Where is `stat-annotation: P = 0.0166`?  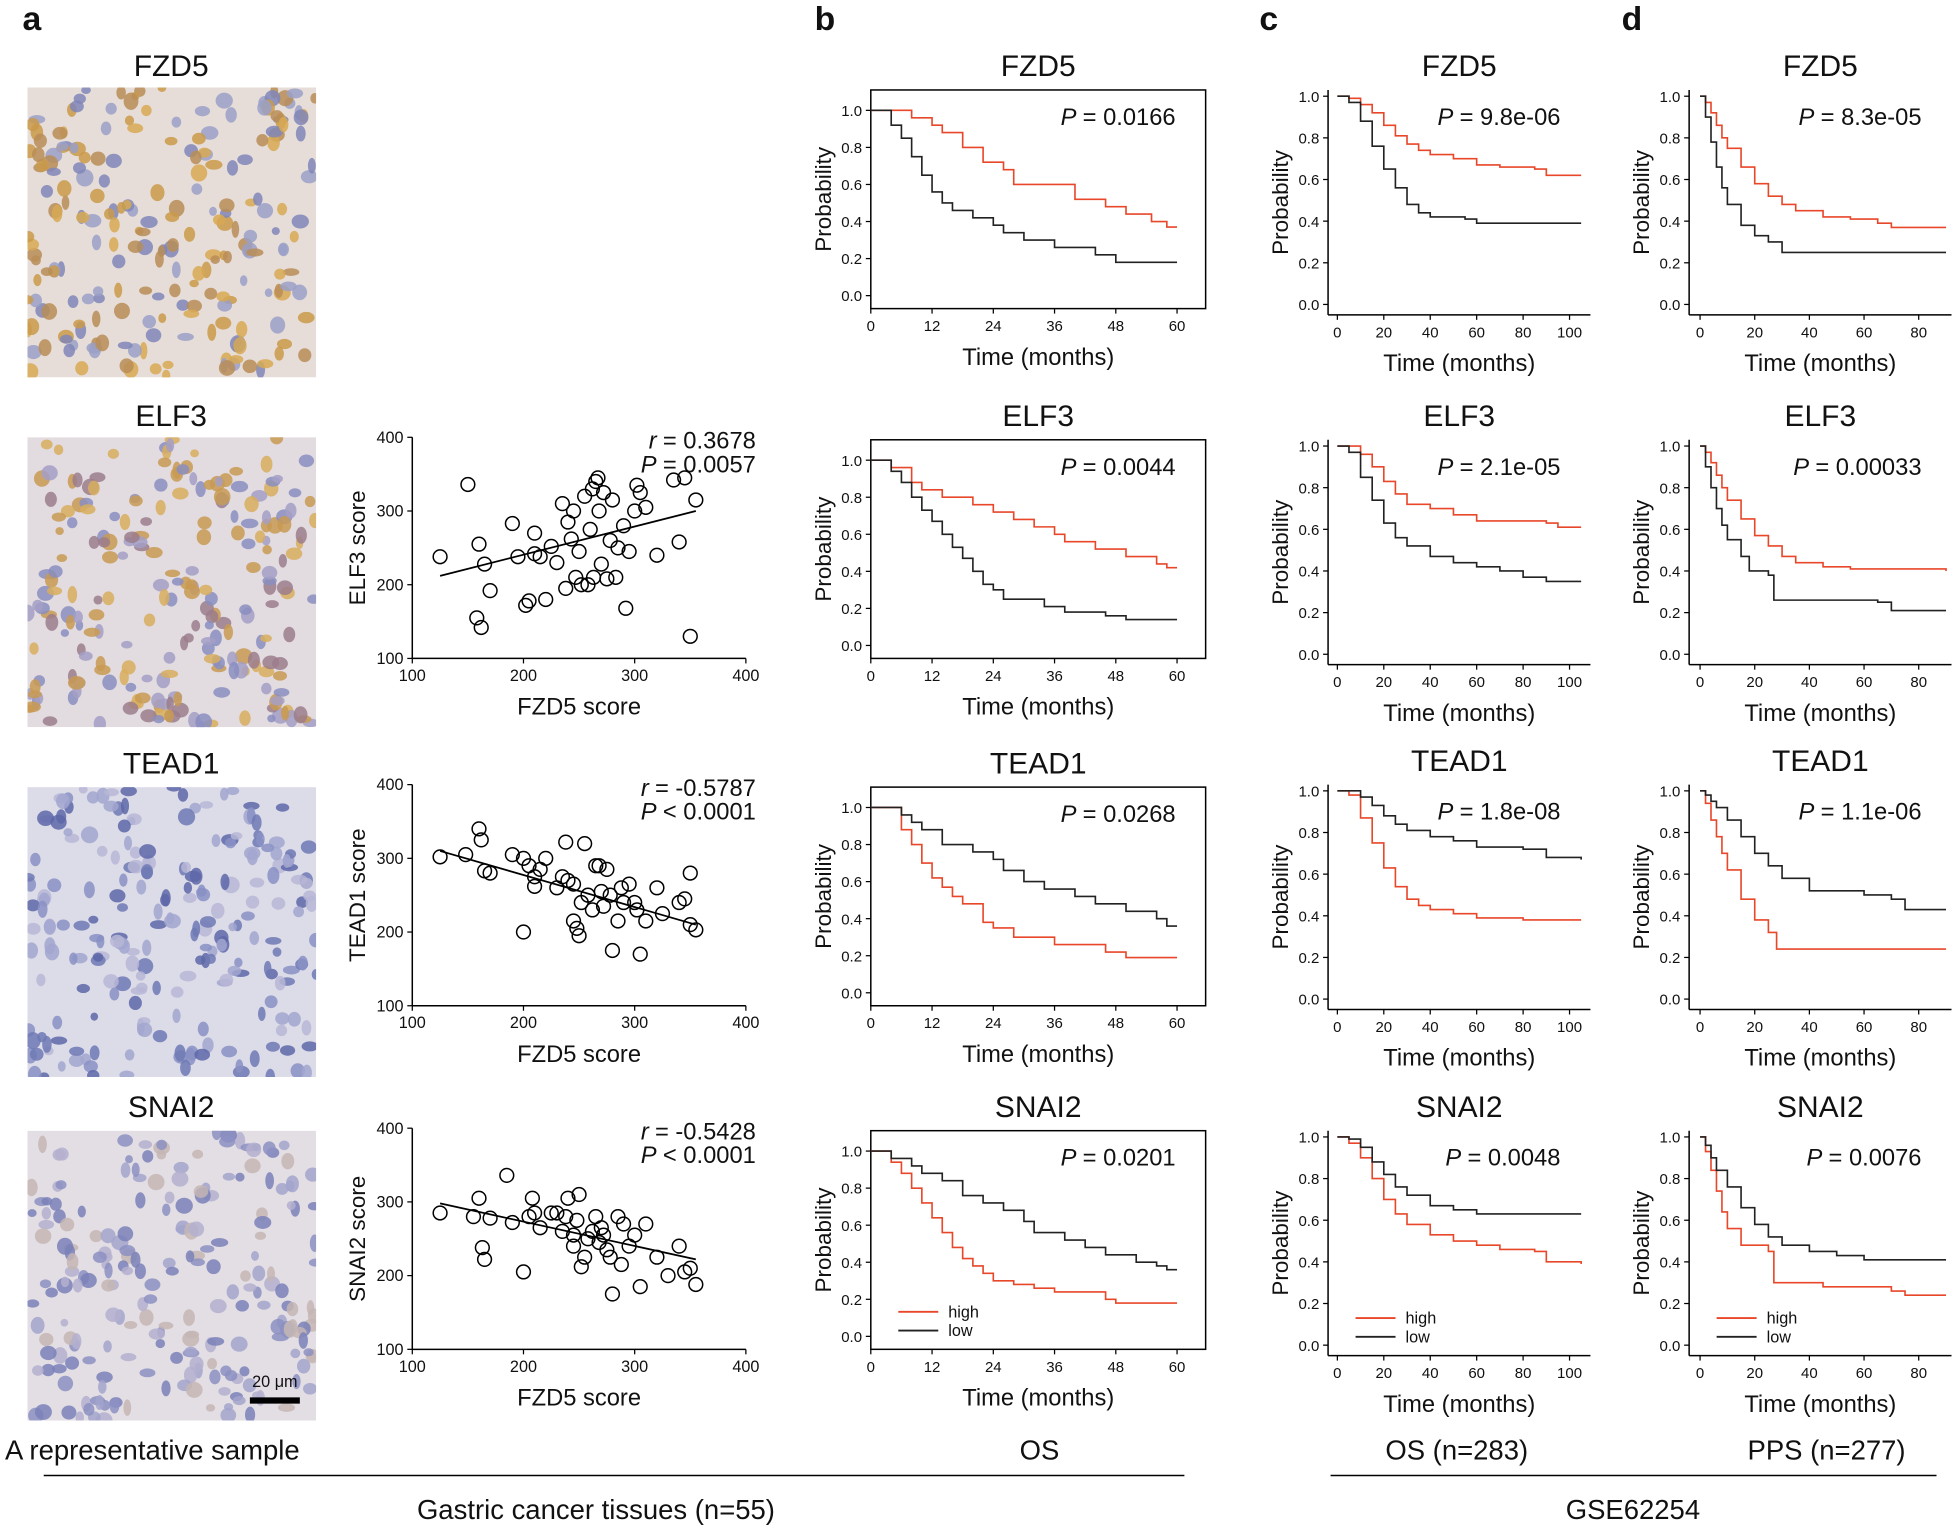
stat-annotation: P = 0.0166 is located at coordinates (1118, 118).